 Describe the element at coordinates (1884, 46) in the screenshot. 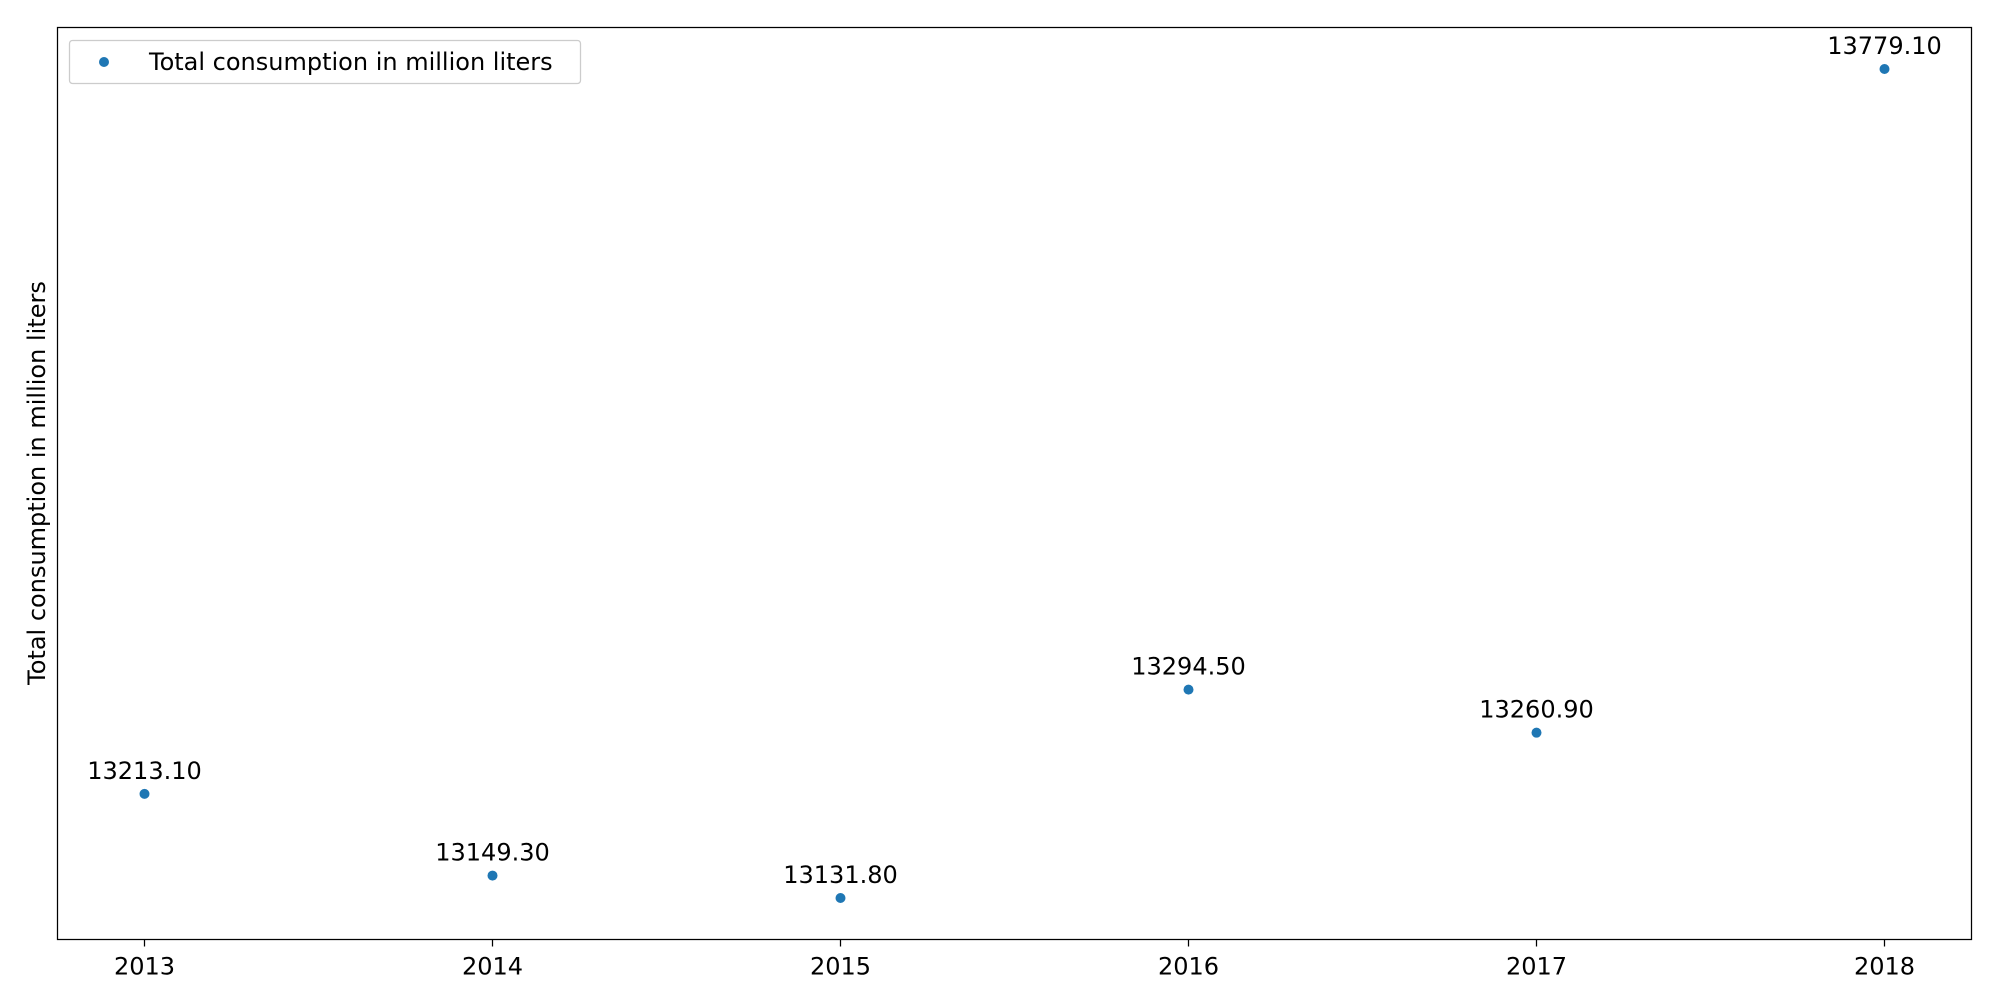

I see `data-label: 13779.10` at that location.